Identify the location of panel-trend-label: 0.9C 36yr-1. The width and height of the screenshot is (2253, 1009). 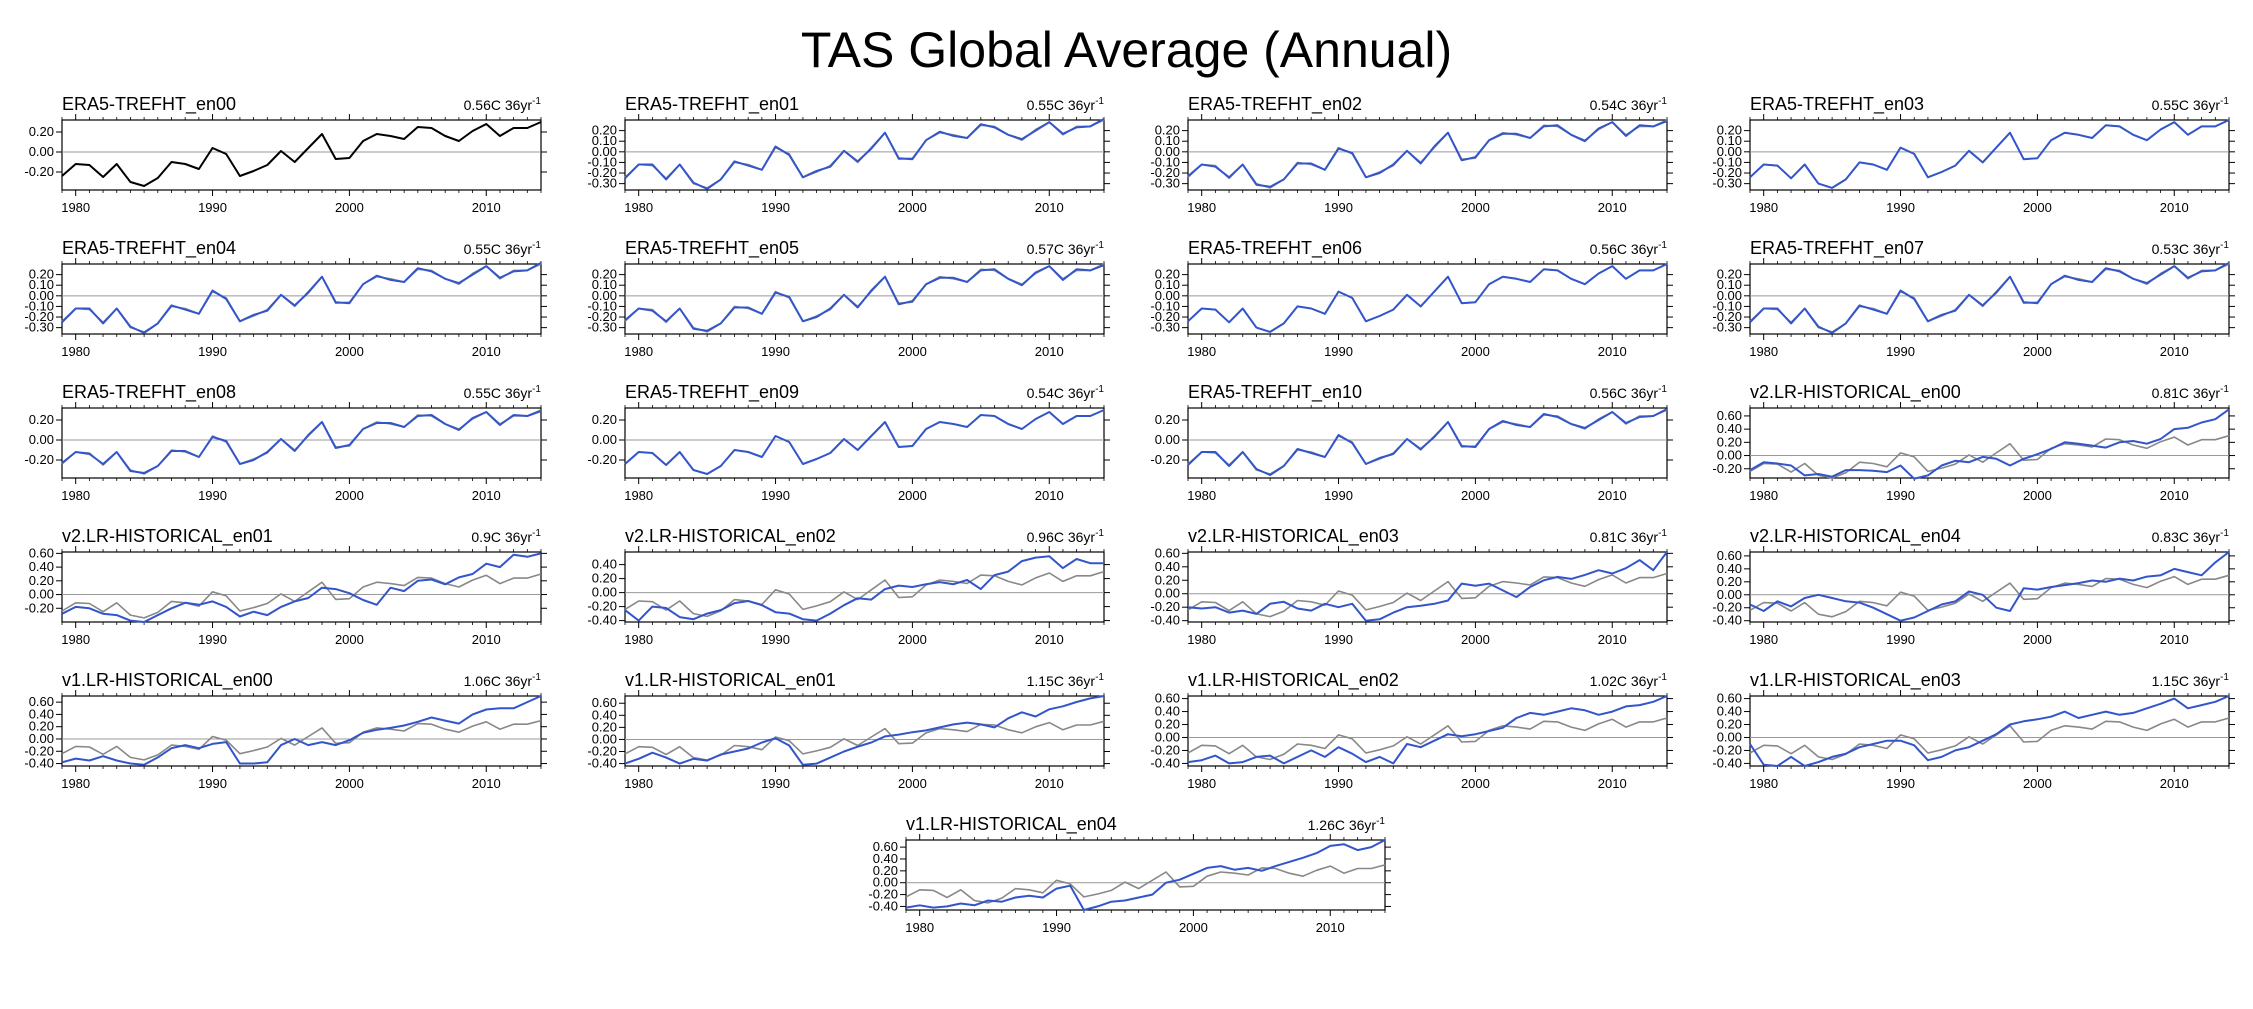
(506, 536).